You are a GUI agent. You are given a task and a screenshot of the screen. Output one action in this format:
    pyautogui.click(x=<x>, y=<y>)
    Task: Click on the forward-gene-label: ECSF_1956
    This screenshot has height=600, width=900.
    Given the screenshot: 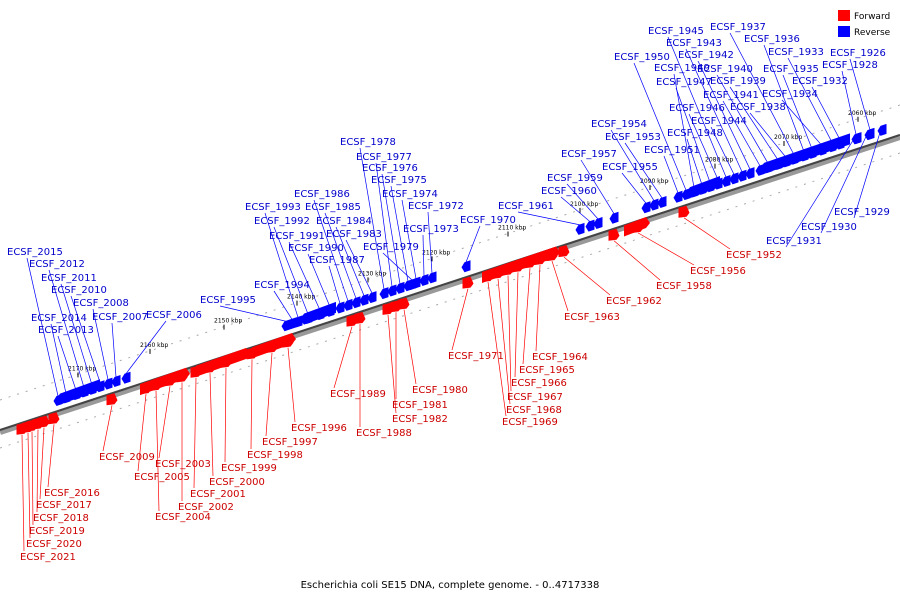 What is the action you would take?
    pyautogui.click(x=718, y=271)
    